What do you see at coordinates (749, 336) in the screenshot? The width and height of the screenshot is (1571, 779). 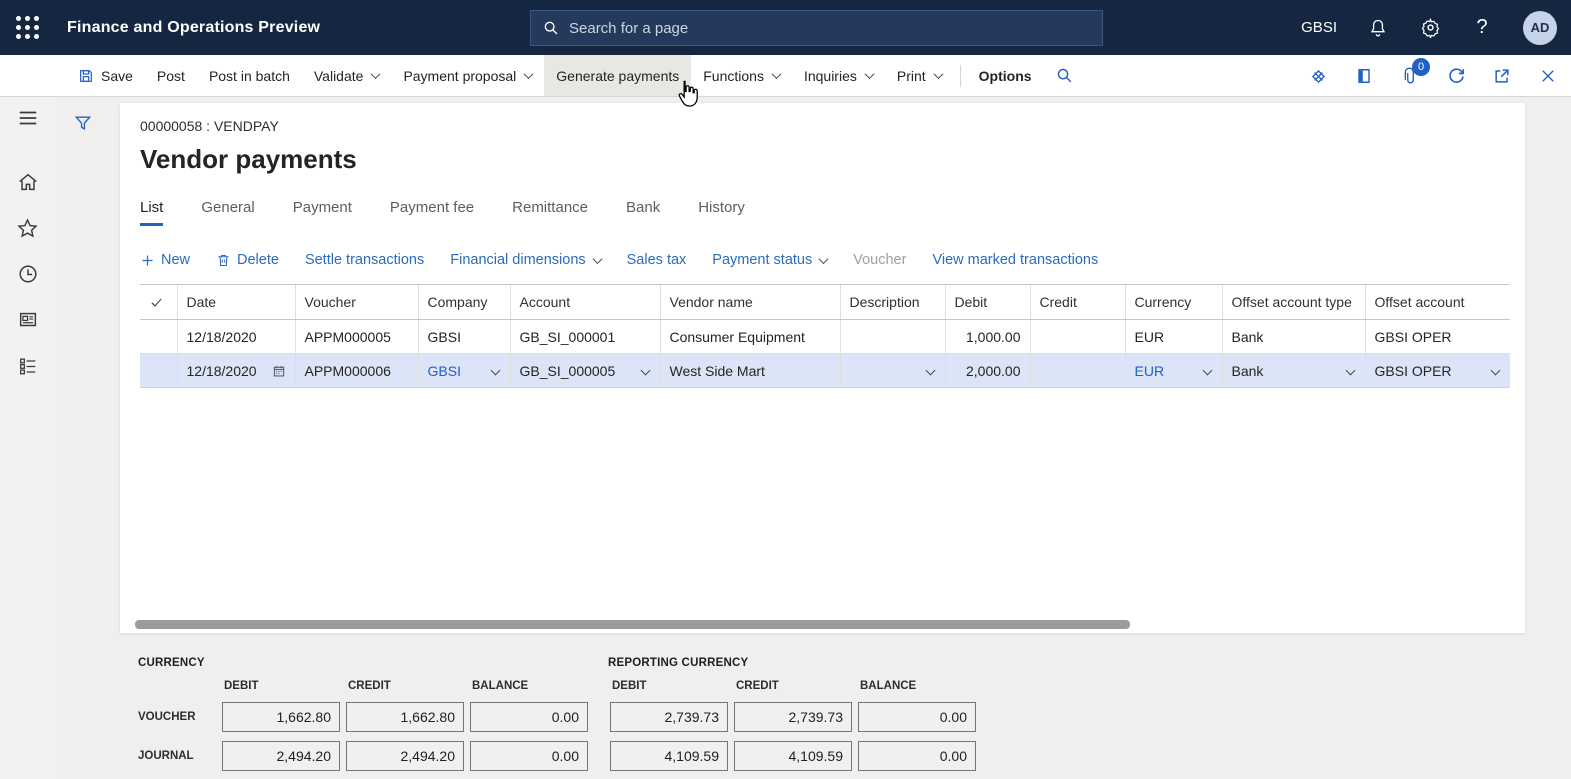 I see `vendor-name-cell: Consumer Equipment` at bounding box center [749, 336].